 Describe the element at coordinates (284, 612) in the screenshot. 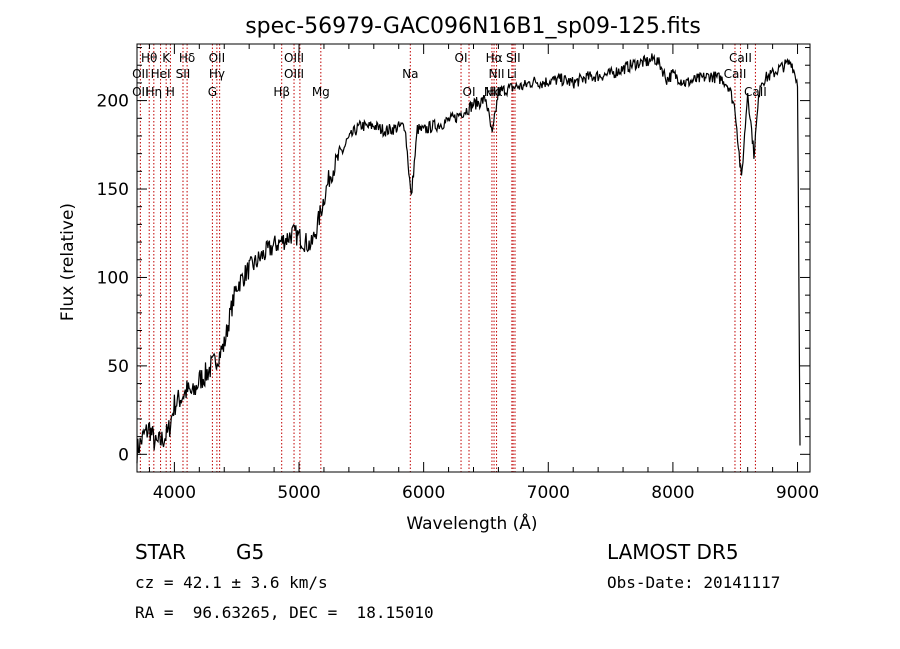

I see `coordinates: RA = 96.63265, DEC = 18.15010` at that location.